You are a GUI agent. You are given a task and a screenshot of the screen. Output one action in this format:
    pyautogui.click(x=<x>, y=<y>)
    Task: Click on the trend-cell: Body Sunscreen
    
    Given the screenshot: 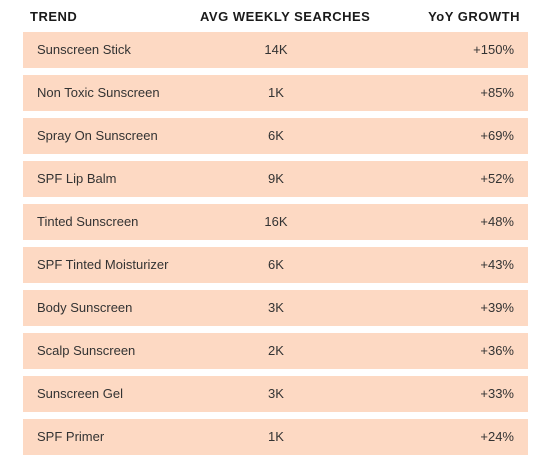 What is the action you would take?
    pyautogui.click(x=85, y=307)
    